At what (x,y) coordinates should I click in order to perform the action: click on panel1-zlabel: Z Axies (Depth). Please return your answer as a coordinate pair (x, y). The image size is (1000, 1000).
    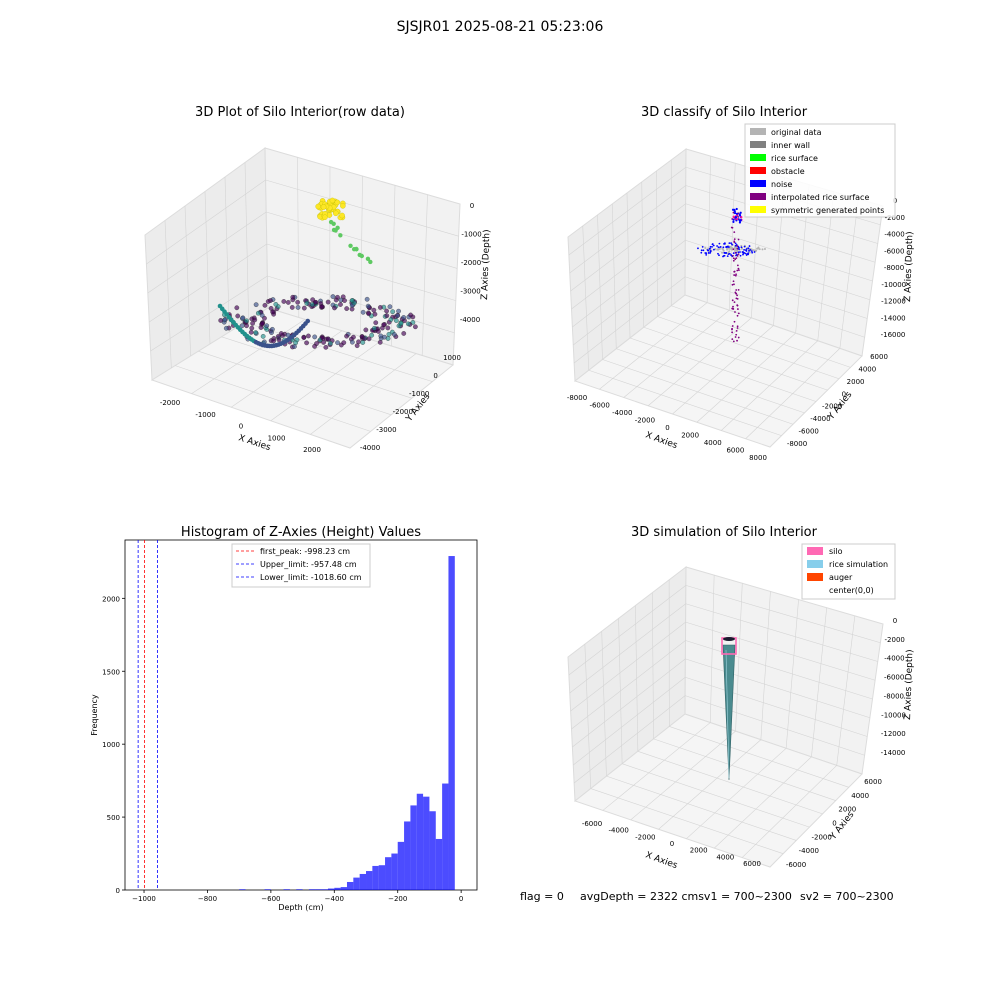
    Looking at the image, I should click on (486, 264).